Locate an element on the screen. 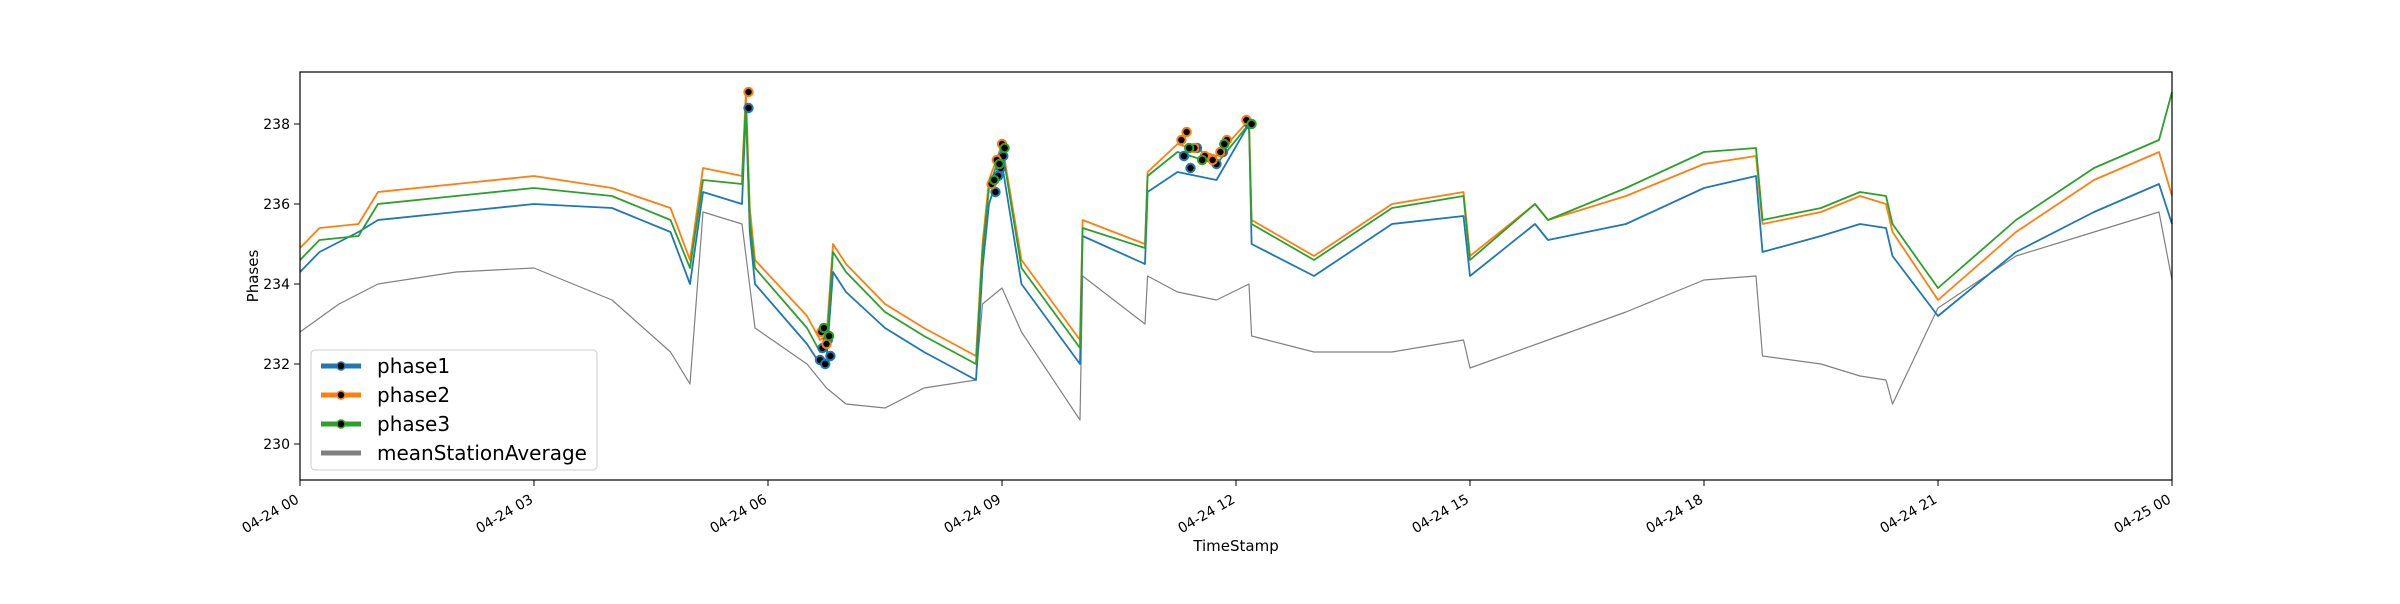 This screenshot has width=2400, height=604. x-tick-label: 04-25 00 is located at coordinates (2142, 514).